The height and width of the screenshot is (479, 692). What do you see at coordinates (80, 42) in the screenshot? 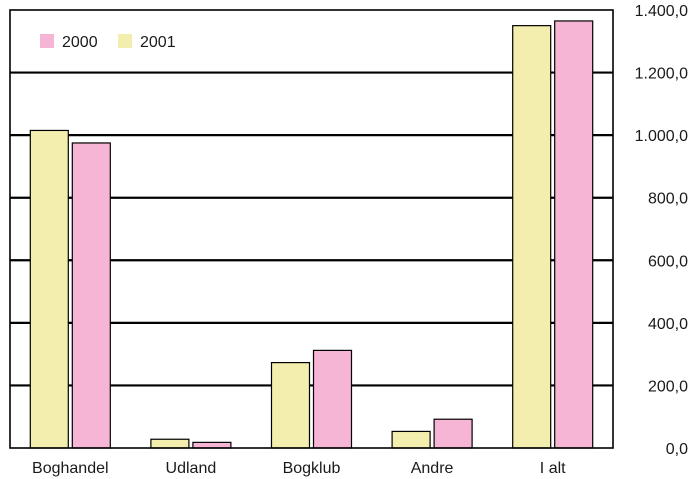
I see `legend-label-2000: 2000` at bounding box center [80, 42].